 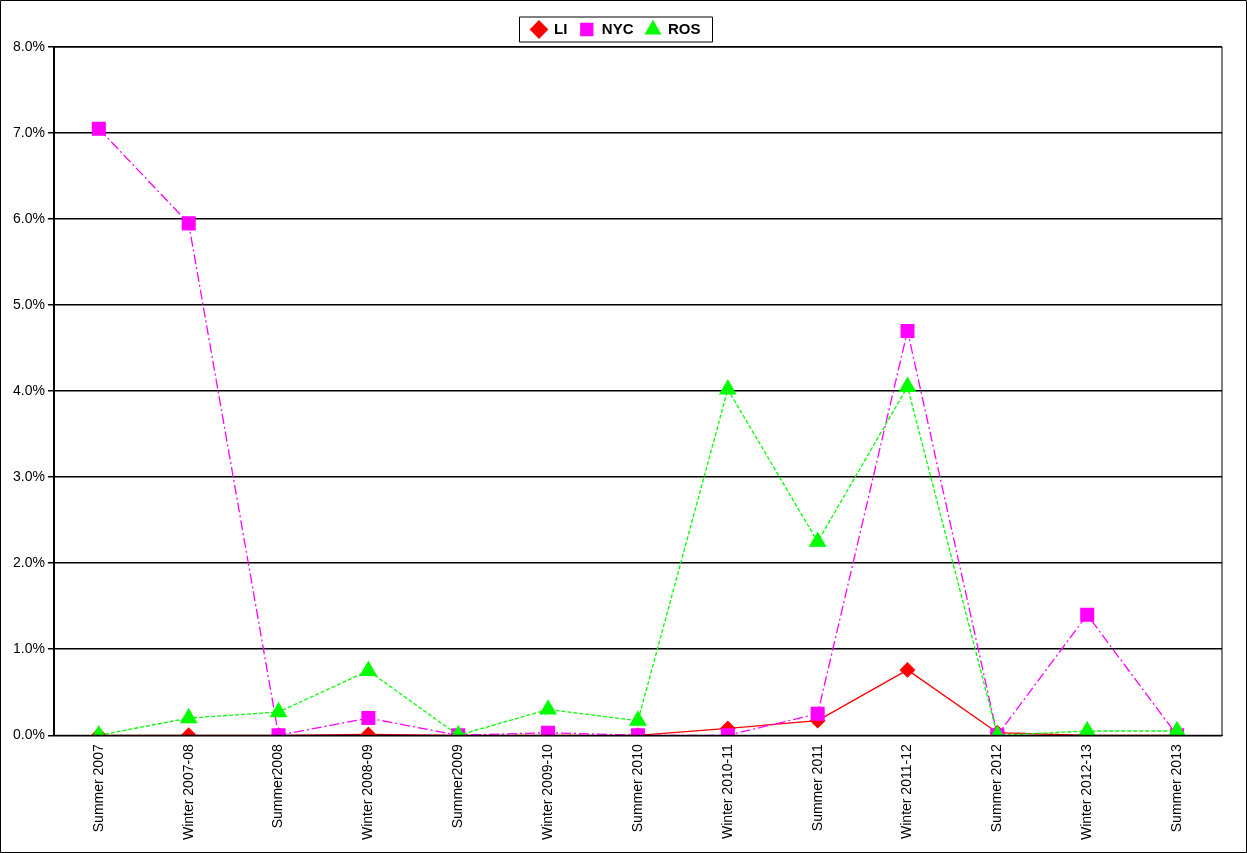 I want to click on x-tick-label: Summer 2007, so click(x=97, y=788).